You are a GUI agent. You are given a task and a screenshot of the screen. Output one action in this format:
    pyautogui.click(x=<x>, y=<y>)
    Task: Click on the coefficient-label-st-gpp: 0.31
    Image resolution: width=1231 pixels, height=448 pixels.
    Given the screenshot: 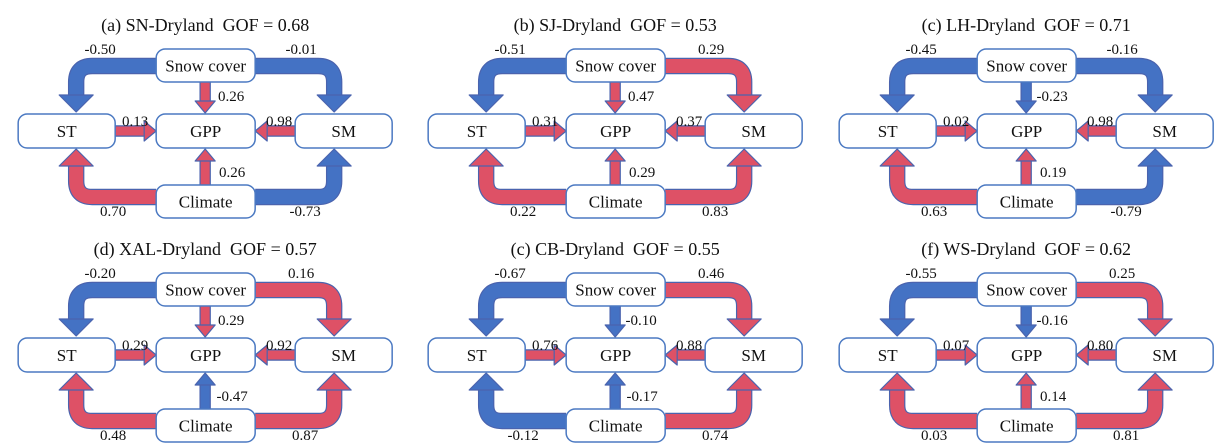 What is the action you would take?
    pyautogui.click(x=545, y=122)
    